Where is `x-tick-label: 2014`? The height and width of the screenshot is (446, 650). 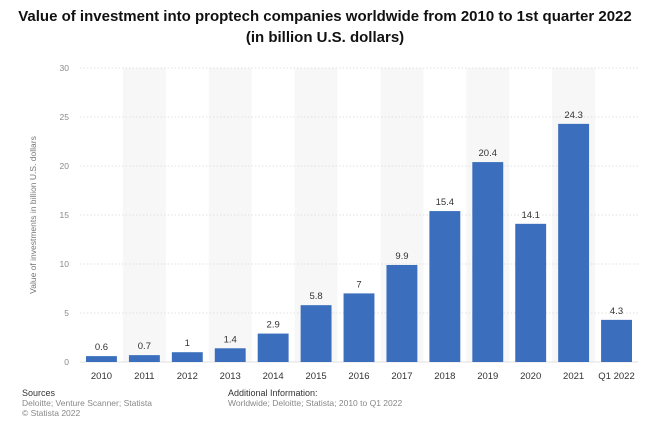
x-tick-label: 2014 is located at coordinates (273, 376).